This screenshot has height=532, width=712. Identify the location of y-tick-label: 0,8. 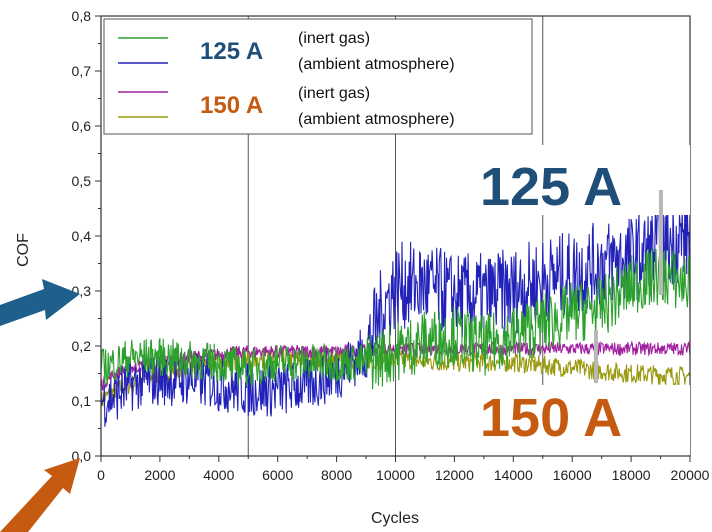
(82, 16).